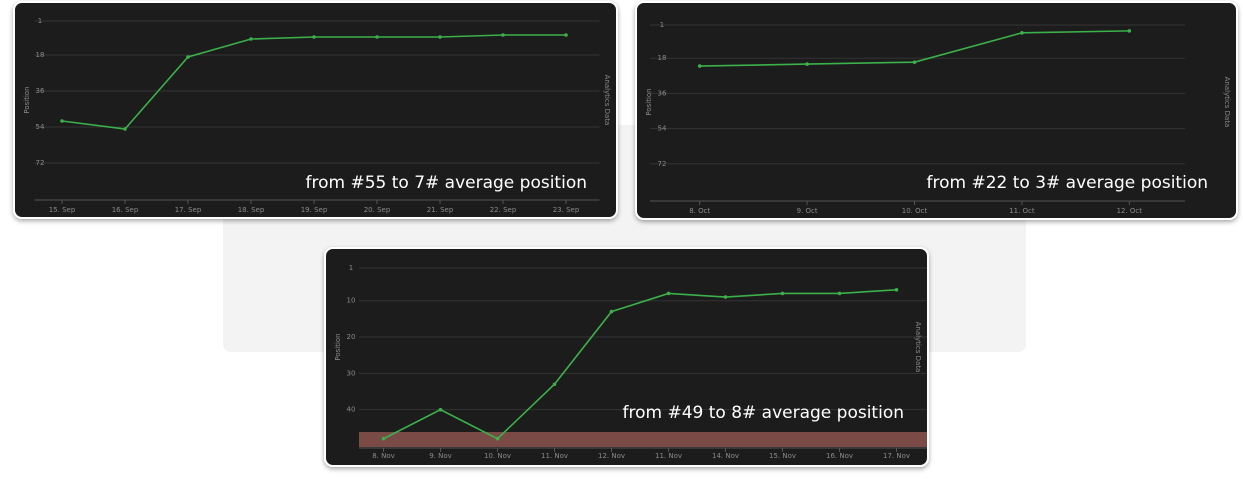  Describe the element at coordinates (62, 210) in the screenshot. I see `x-tick-label: 15. Sep` at that location.